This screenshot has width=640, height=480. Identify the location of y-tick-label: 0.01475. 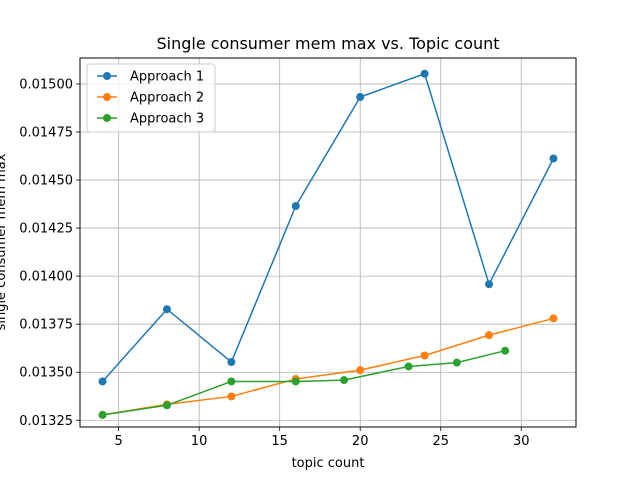
(46, 132).